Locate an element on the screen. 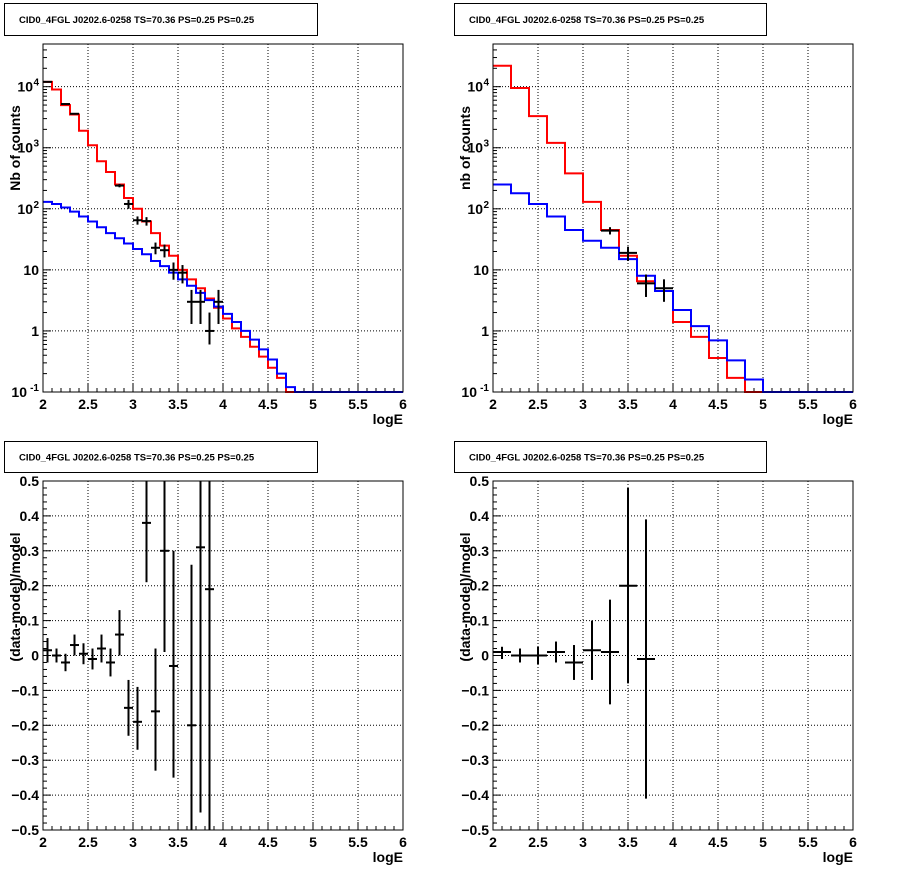 The image size is (898, 875). x-tick-label: 3 is located at coordinates (133, 842).